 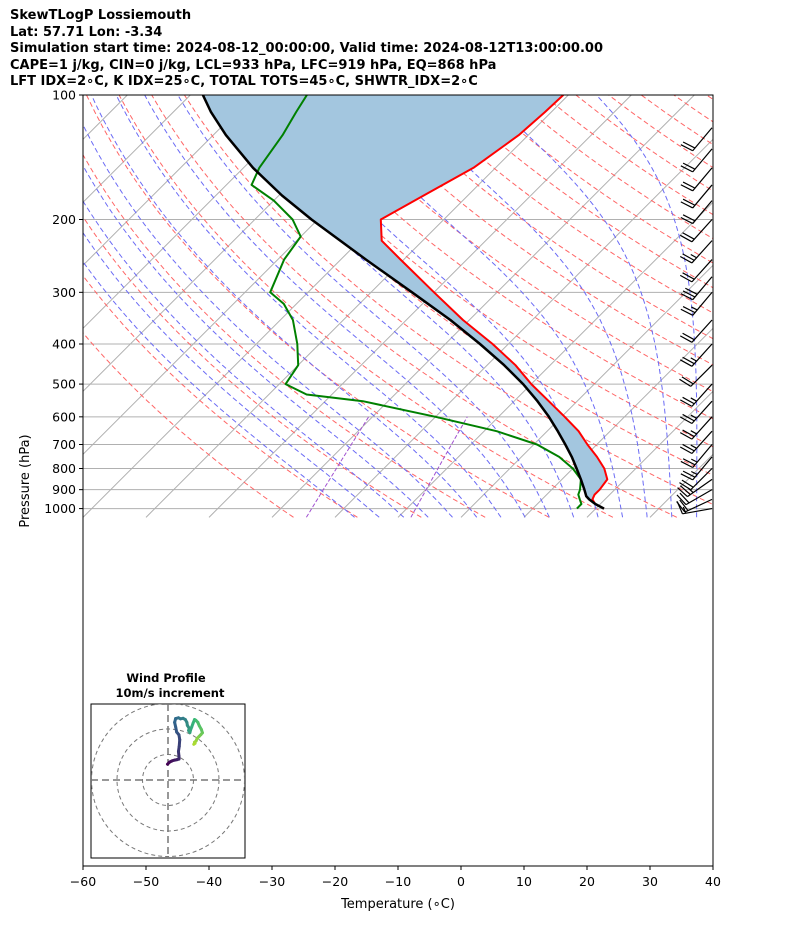 What do you see at coordinates (272, 881) in the screenshot?
I see `x-tick-label: −30` at bounding box center [272, 881].